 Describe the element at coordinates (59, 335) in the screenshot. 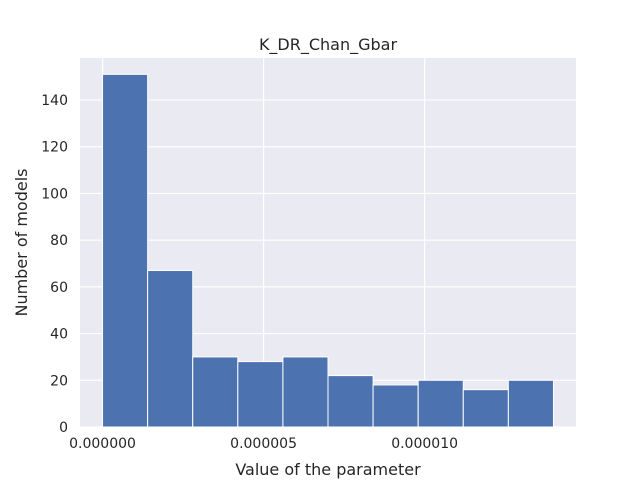

I see `y-tick-label: 40` at that location.